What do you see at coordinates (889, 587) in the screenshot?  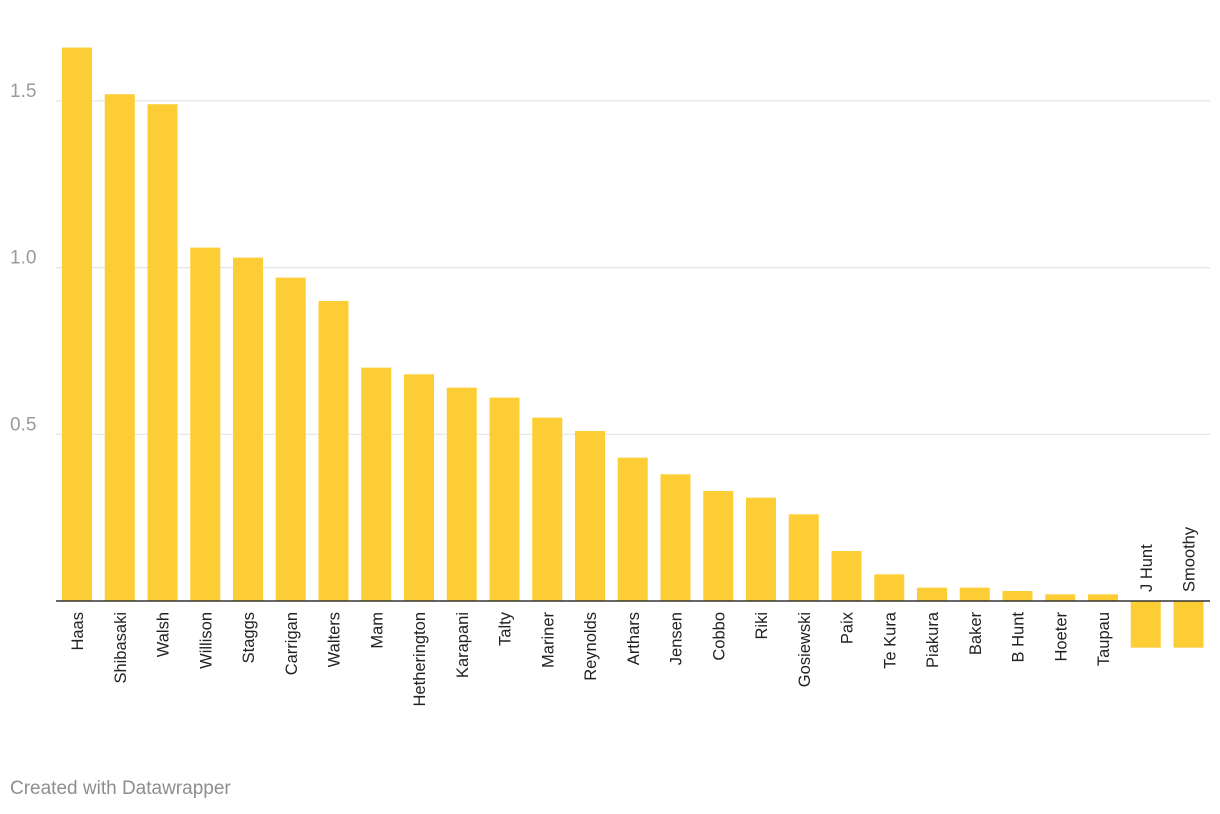 I see `bar-te-kura` at bounding box center [889, 587].